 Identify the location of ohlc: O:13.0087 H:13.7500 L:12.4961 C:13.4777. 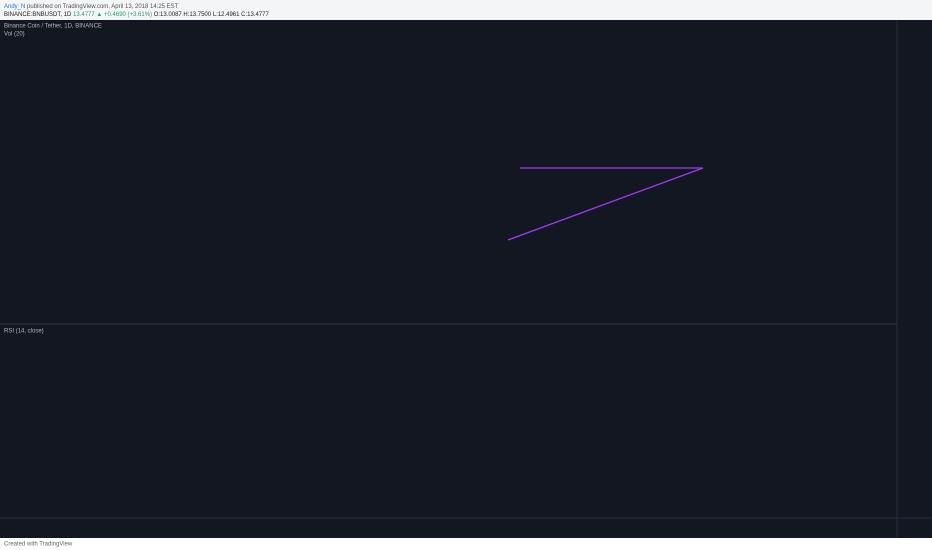
(212, 15).